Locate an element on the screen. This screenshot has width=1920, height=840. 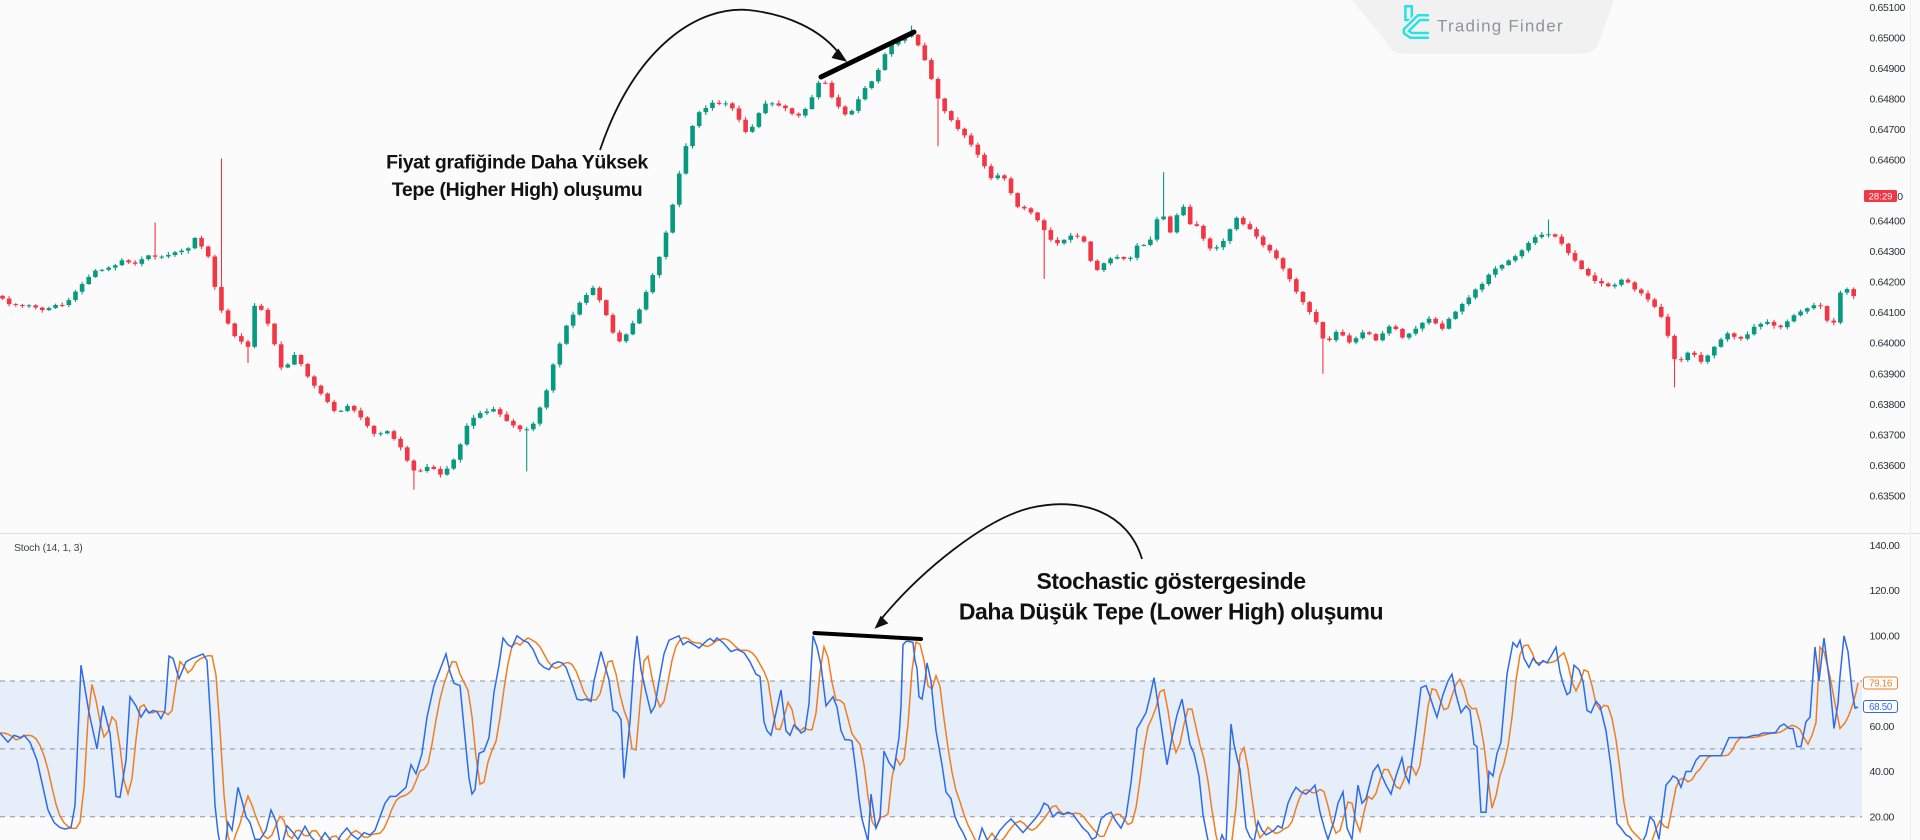
svg-text: 120.00 is located at coordinates (1885, 591).